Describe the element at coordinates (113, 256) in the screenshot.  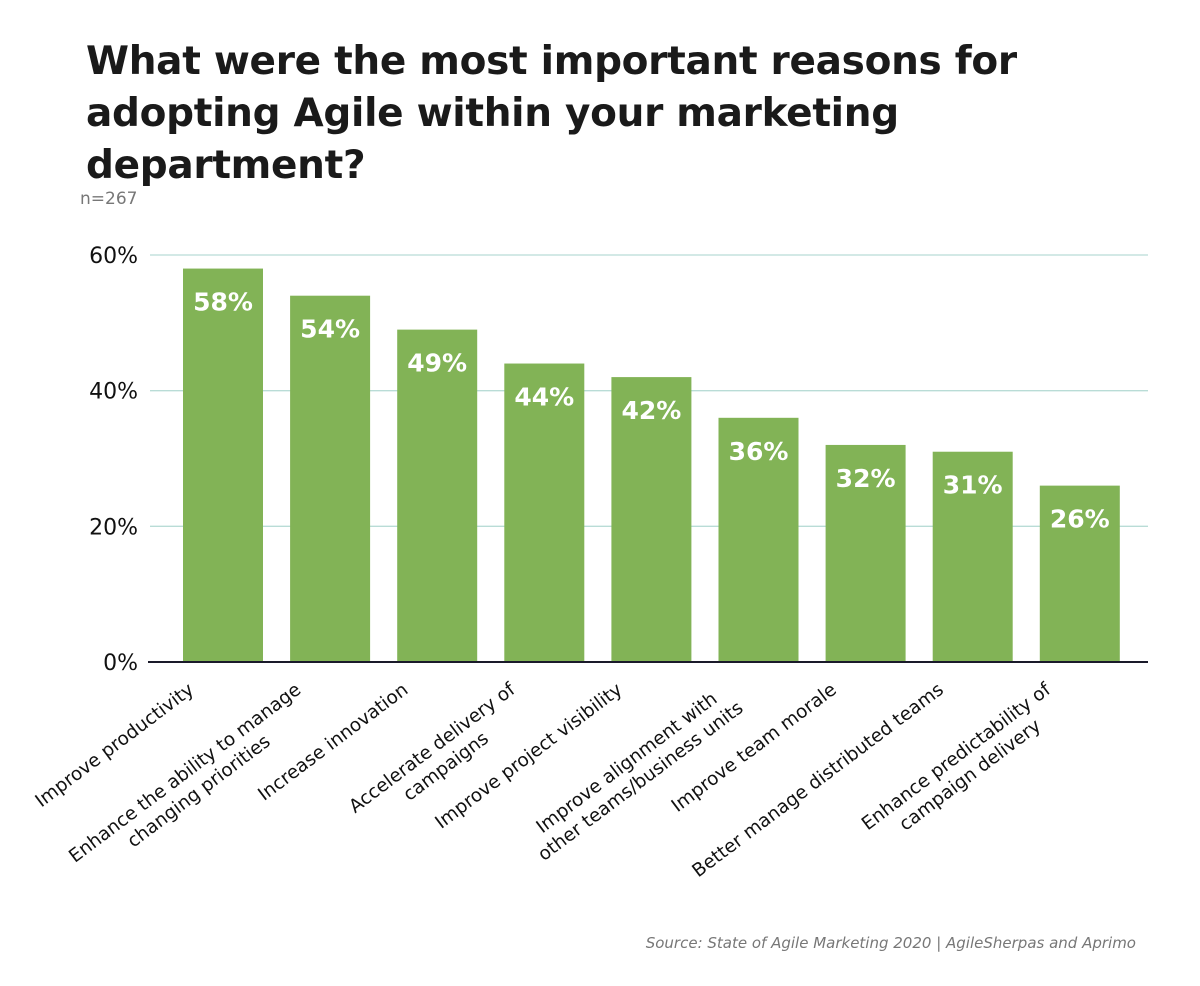
I see `y-tick-label: 60%` at that location.